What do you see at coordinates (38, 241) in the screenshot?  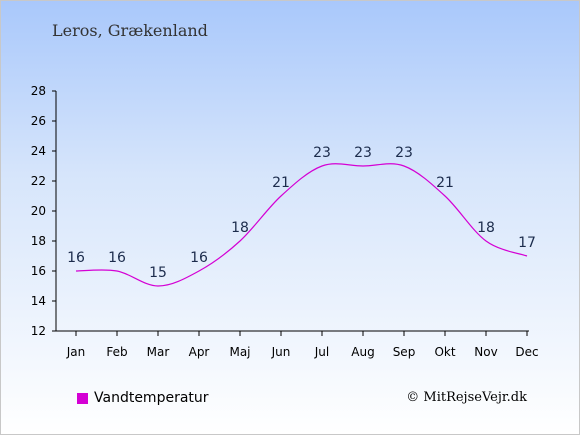 I see `y-tick-label: 18` at bounding box center [38, 241].